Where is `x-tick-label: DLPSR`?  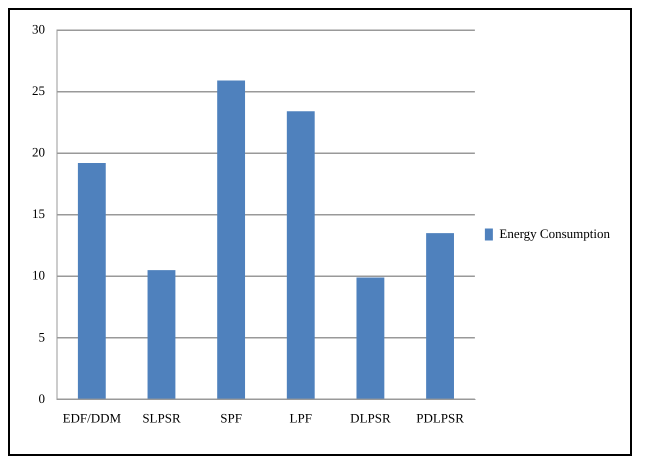 x-tick-label: DLPSR is located at coordinates (370, 418).